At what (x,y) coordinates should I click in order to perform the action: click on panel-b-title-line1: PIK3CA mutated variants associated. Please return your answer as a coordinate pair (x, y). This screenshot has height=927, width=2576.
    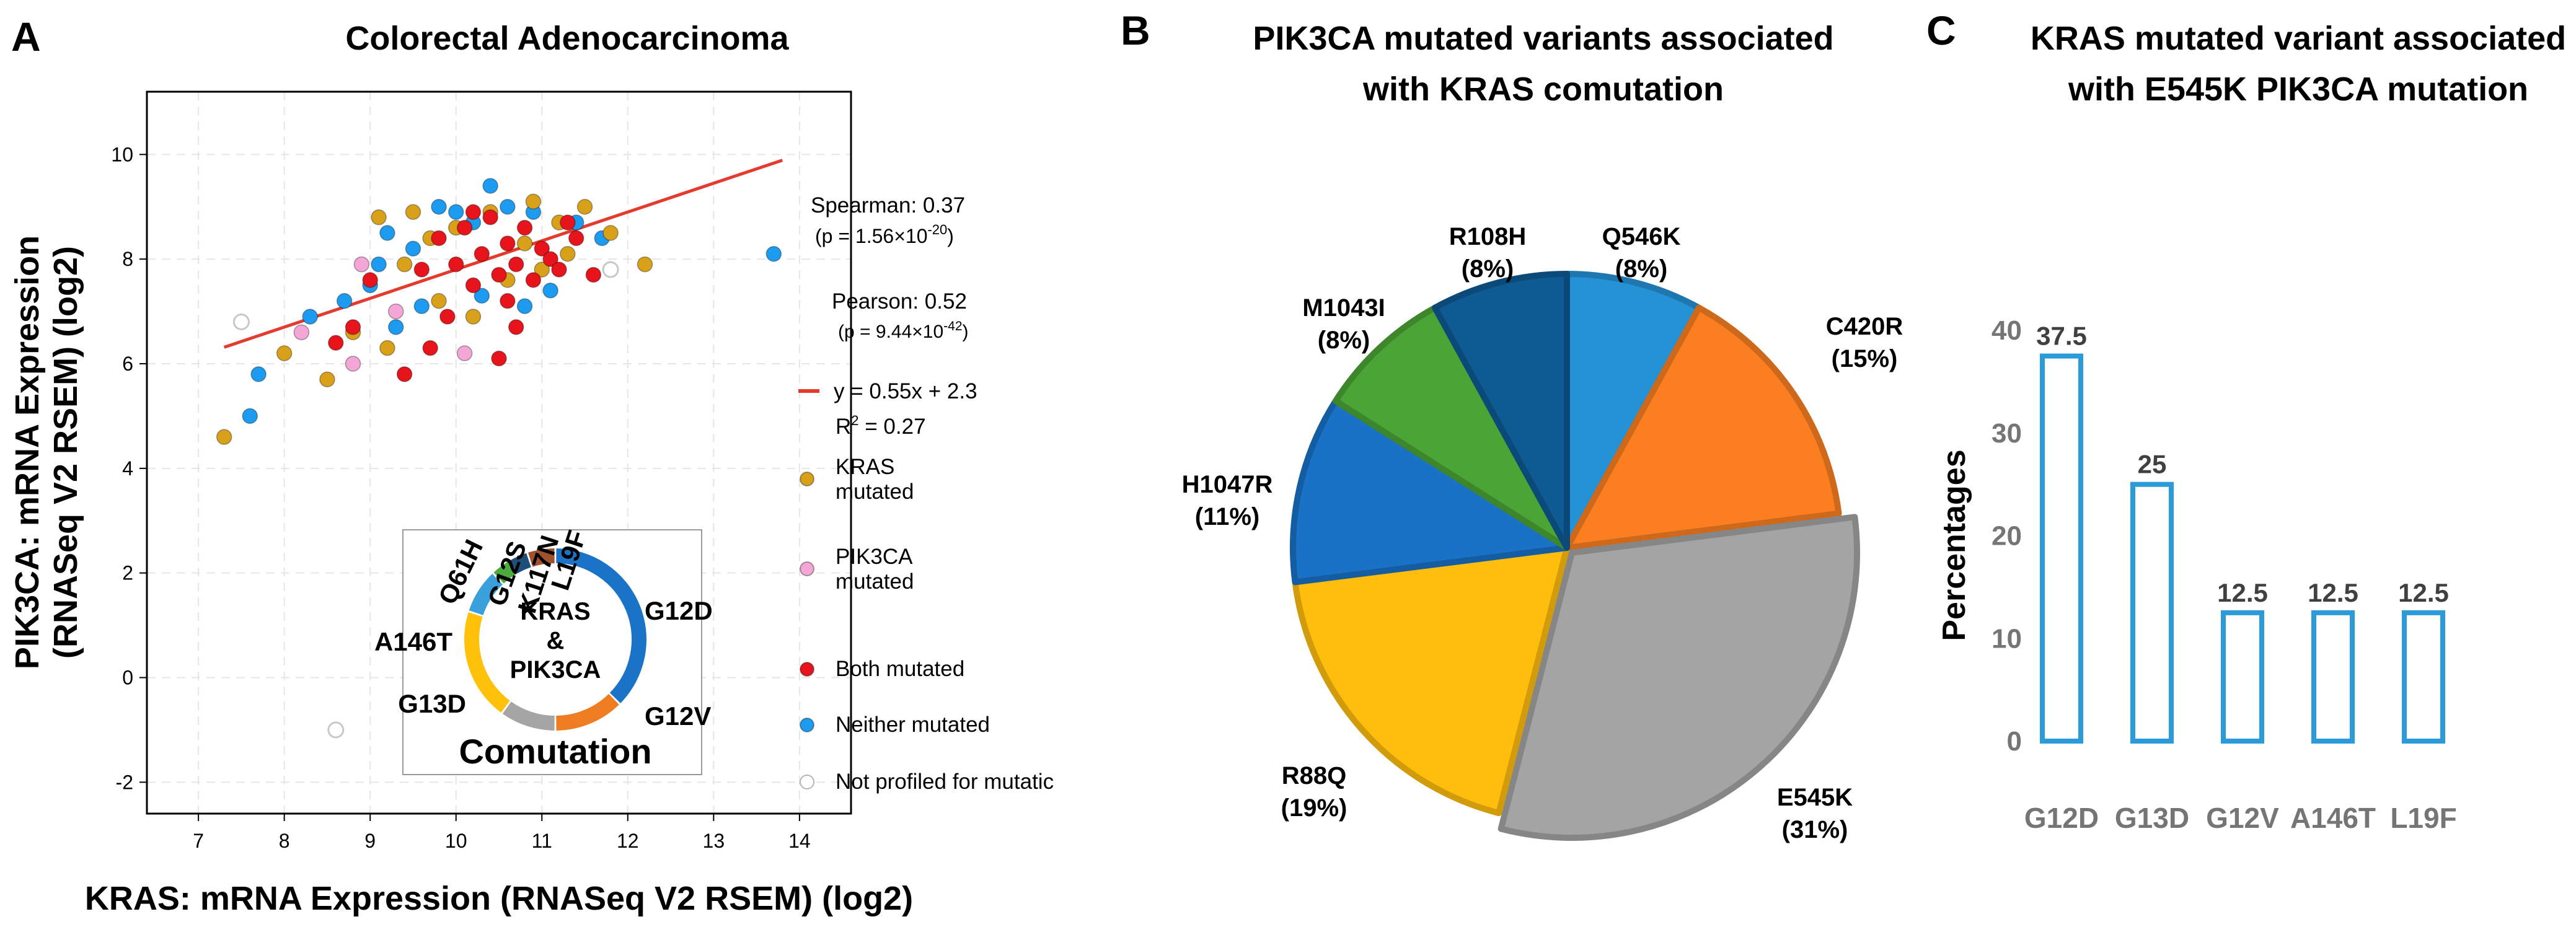
    Looking at the image, I should click on (1543, 38).